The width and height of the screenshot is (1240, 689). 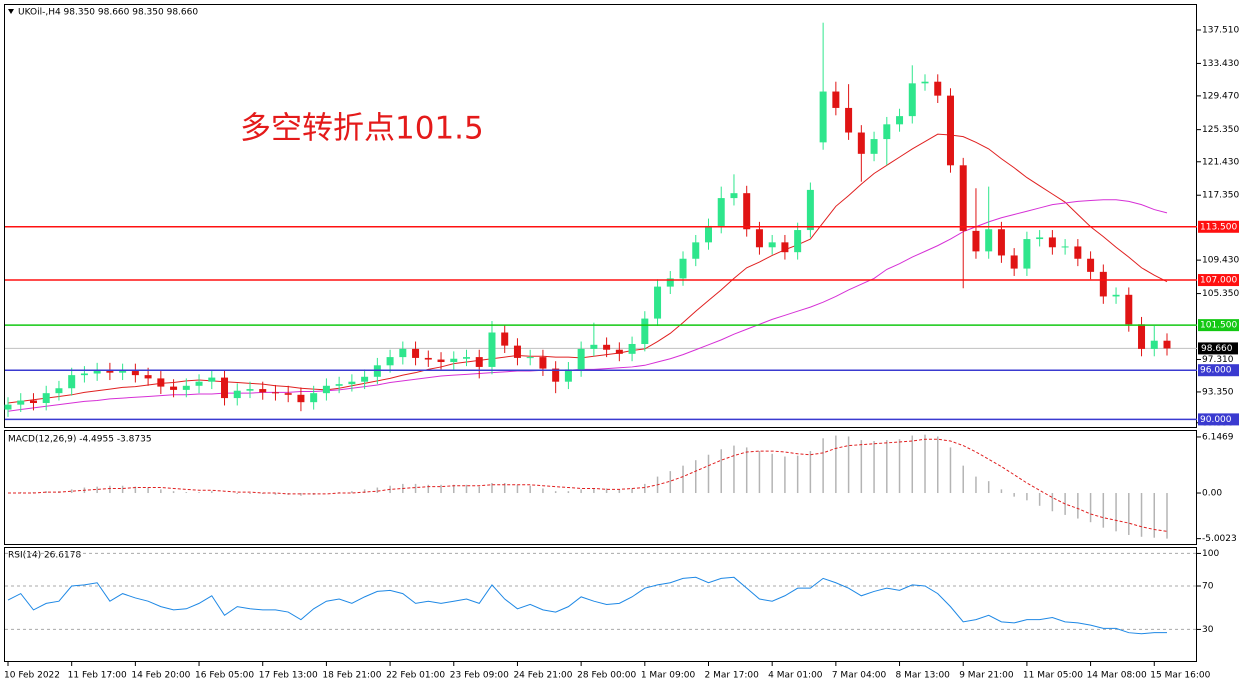 What do you see at coordinates (224, 676) in the screenshot?
I see `x-tick-label: 16 Feb 05:00` at bounding box center [224, 676].